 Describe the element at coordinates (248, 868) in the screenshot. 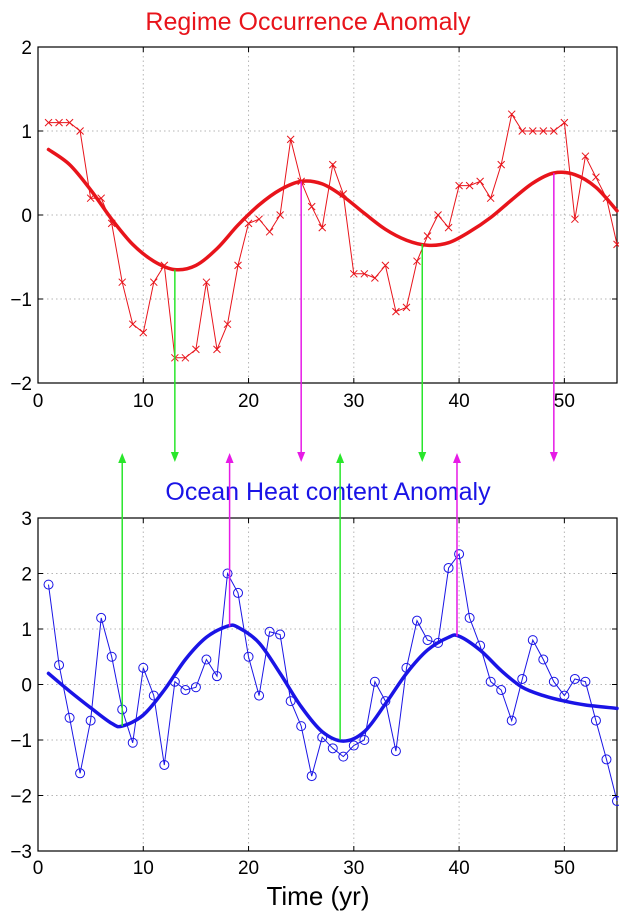

I see `x-tick-label: 20` at that location.